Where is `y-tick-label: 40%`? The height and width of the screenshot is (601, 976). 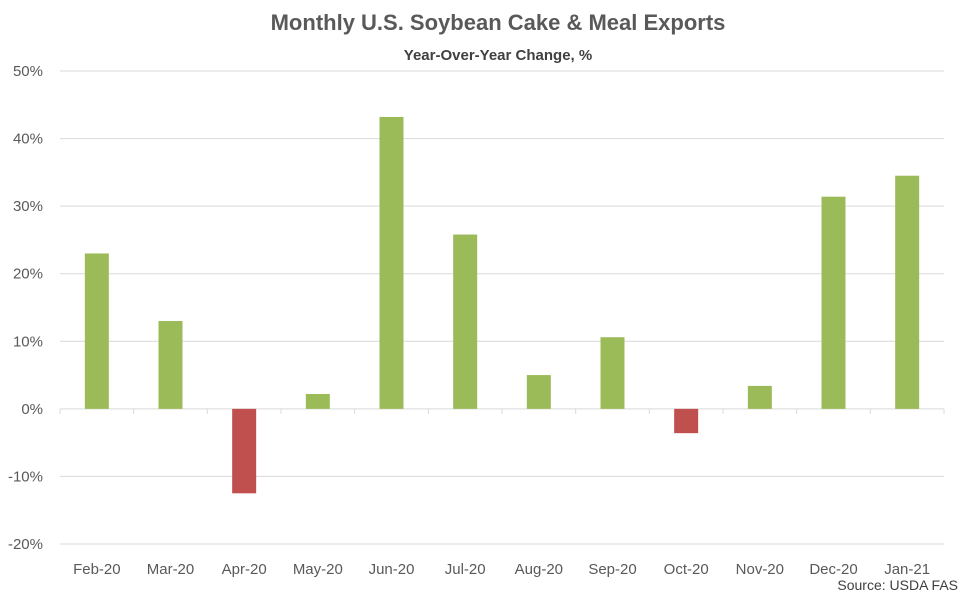
y-tick-label: 40% is located at coordinates (28, 139).